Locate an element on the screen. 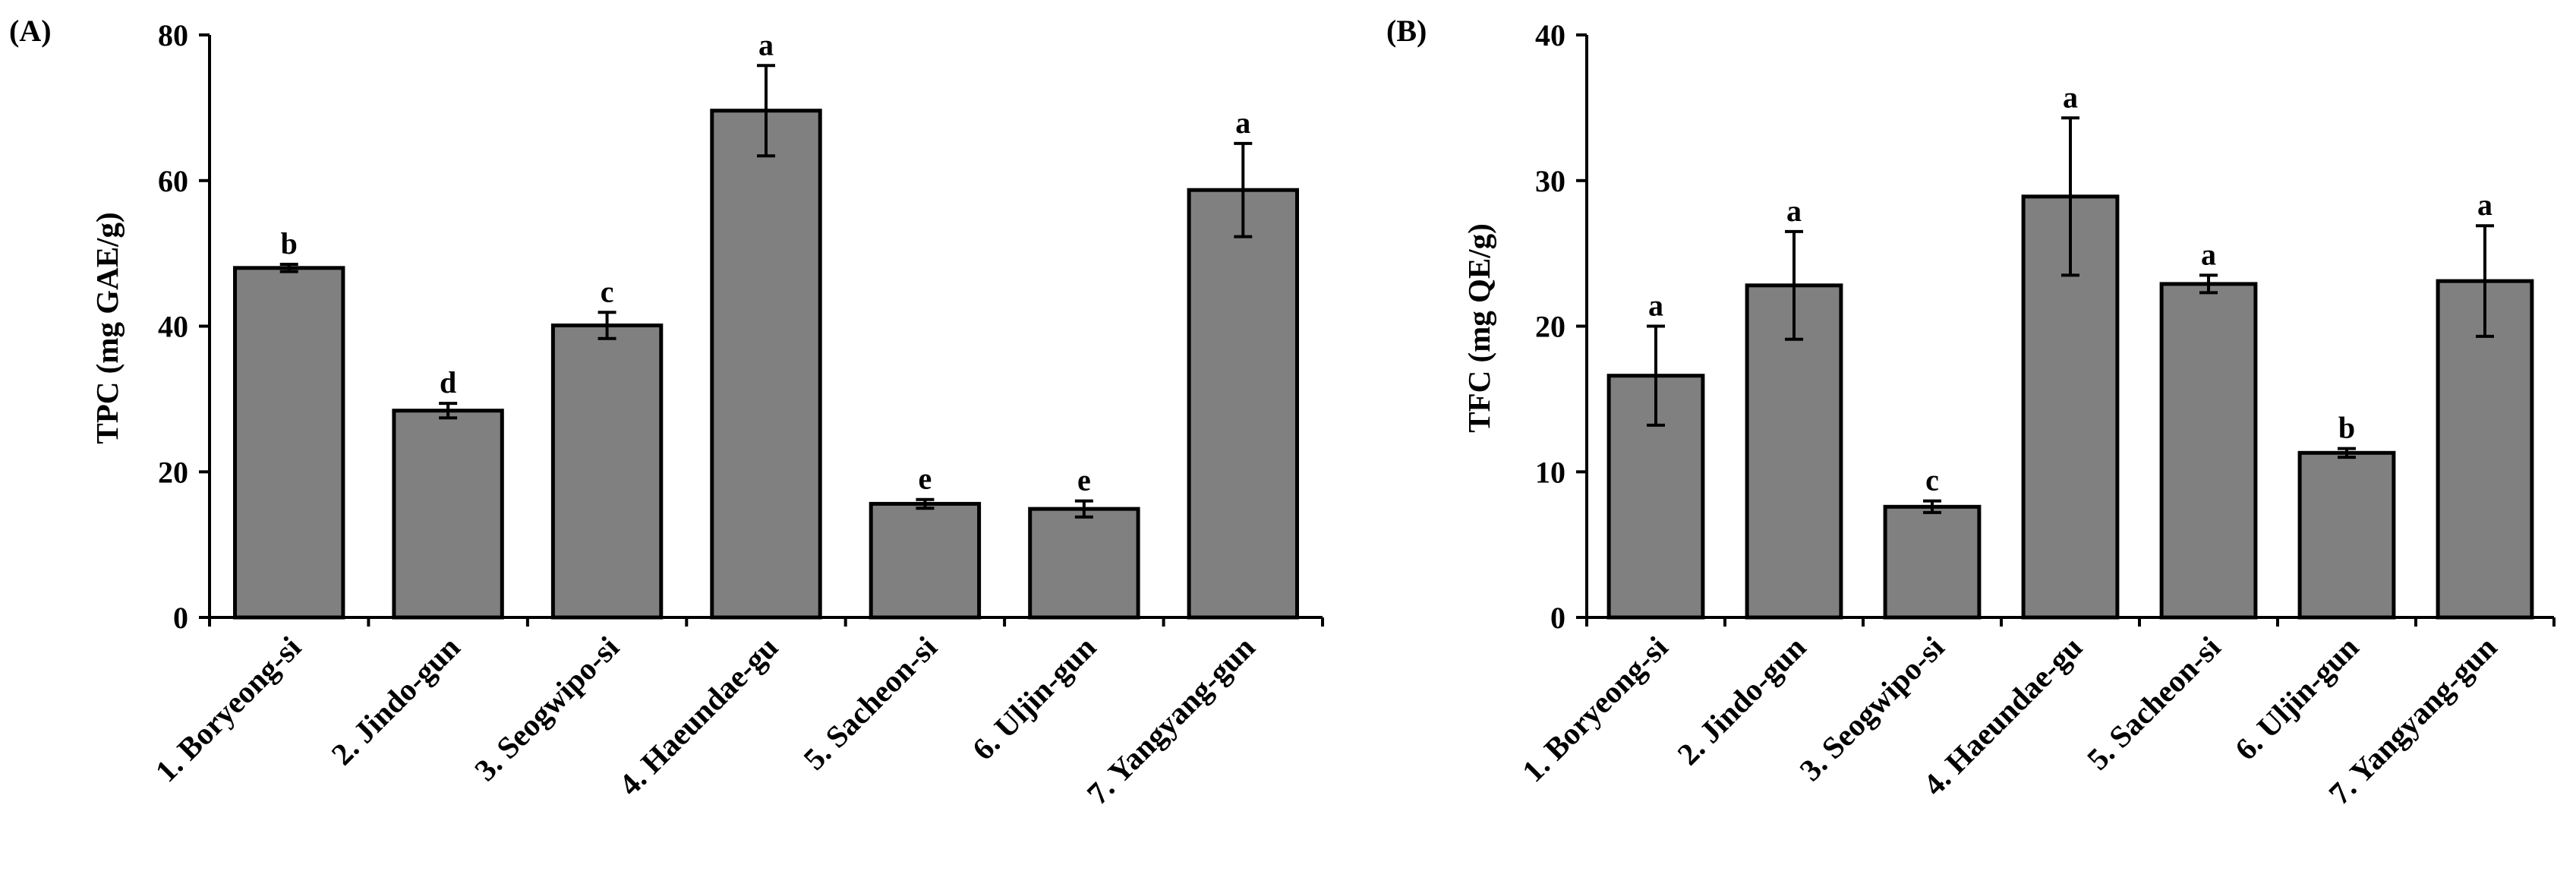 This screenshot has width=2576, height=884. significance-label-a-7: a is located at coordinates (1242, 123).